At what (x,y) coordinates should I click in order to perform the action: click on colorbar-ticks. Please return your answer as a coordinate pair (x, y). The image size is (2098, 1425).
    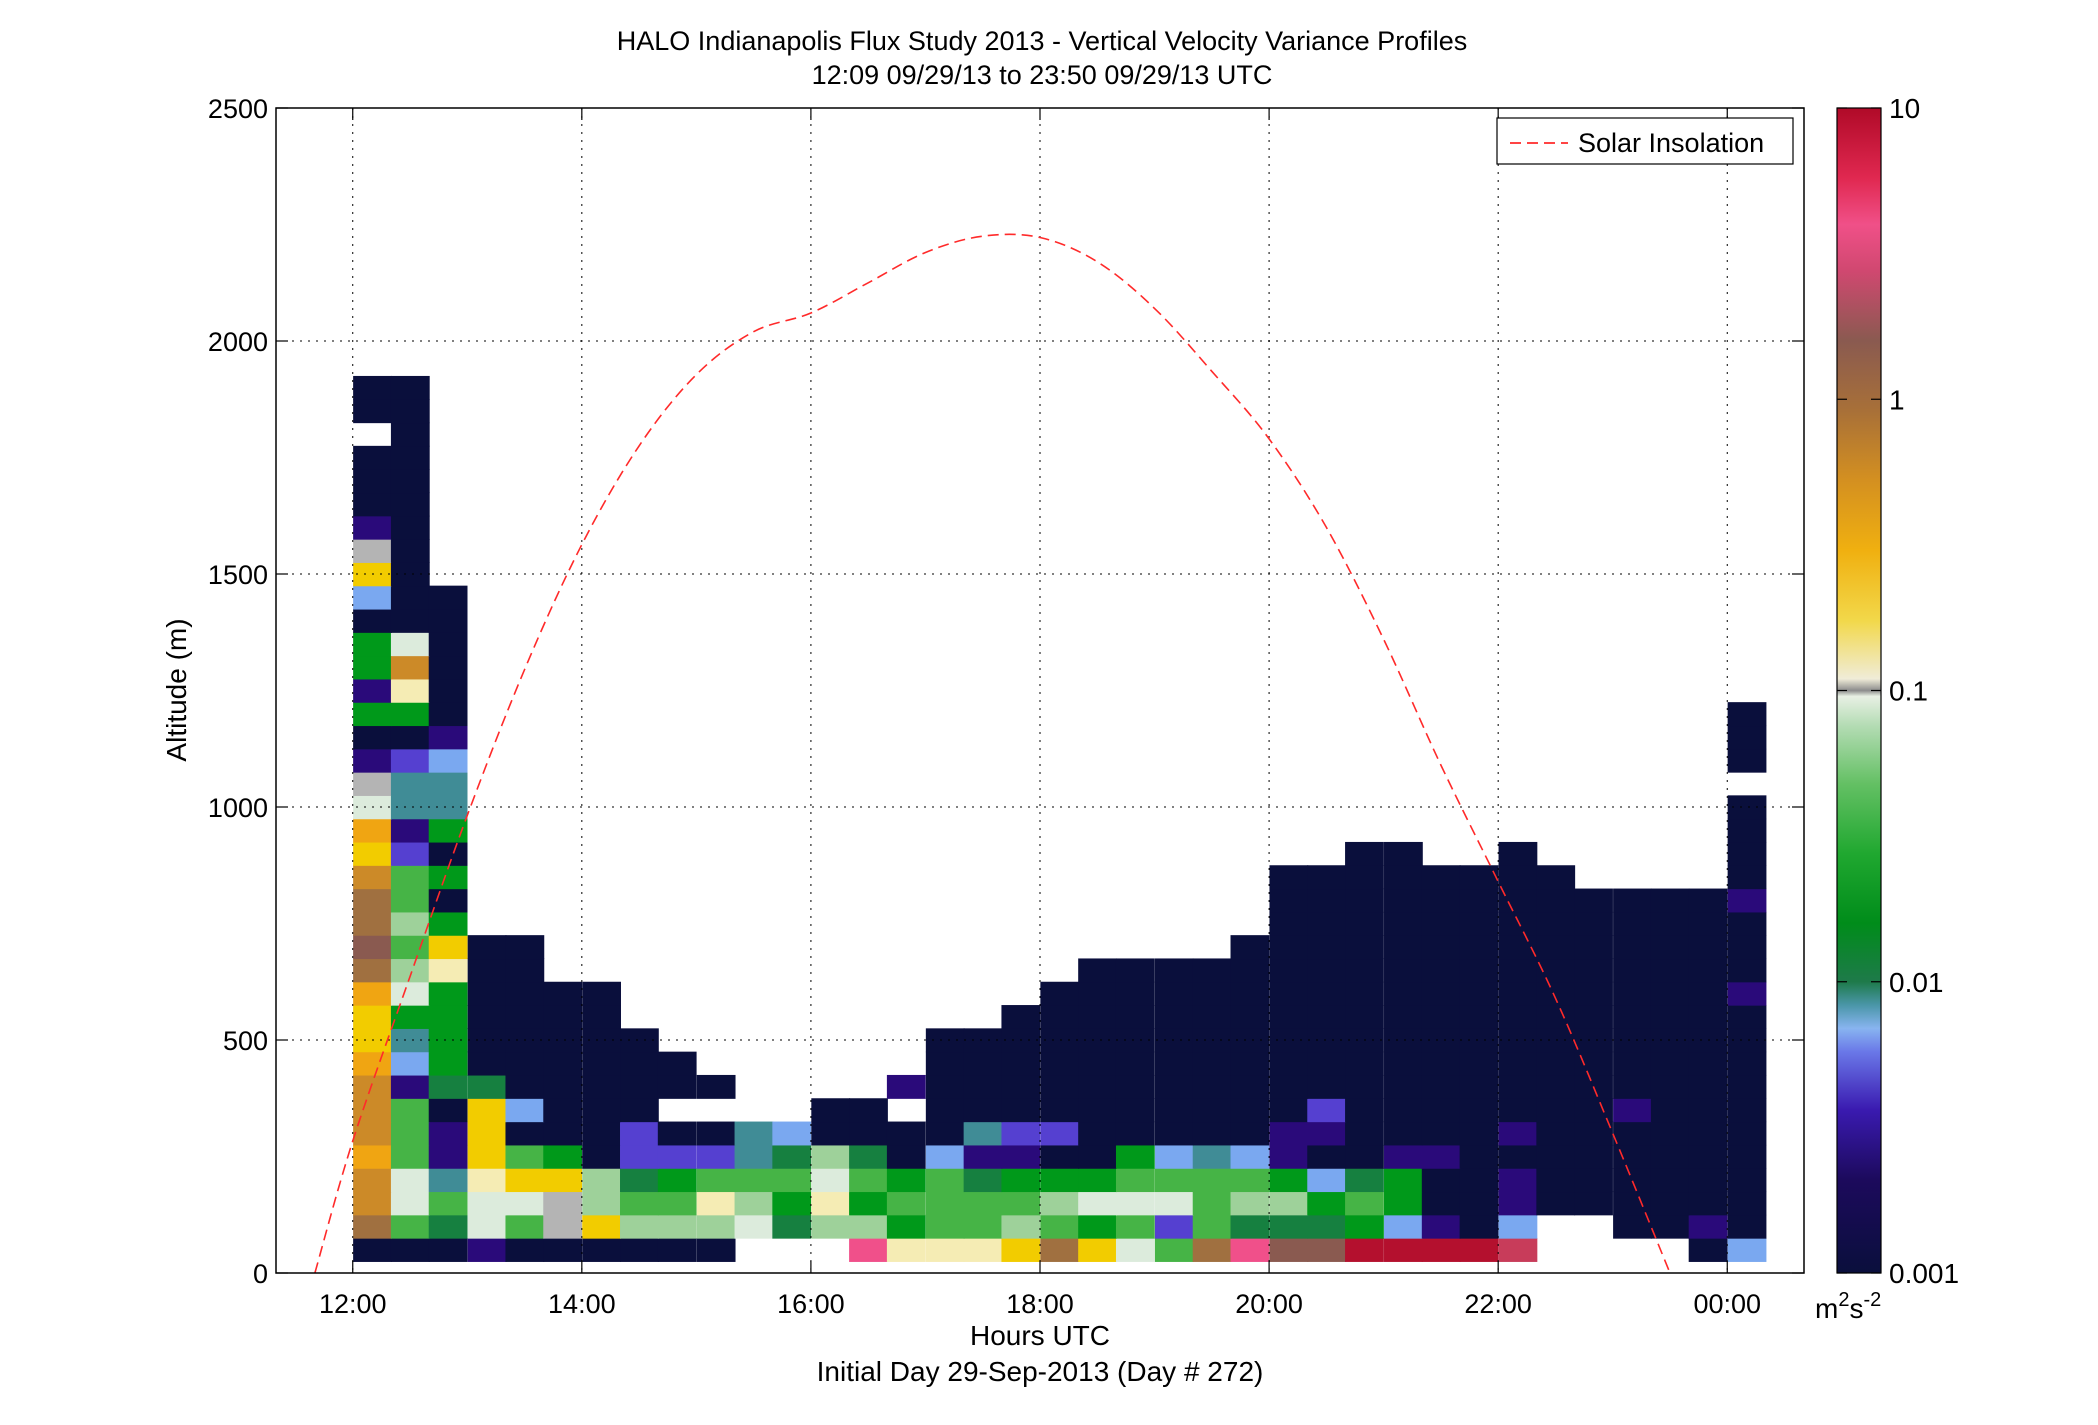
    Looking at the image, I should click on (1859, 690).